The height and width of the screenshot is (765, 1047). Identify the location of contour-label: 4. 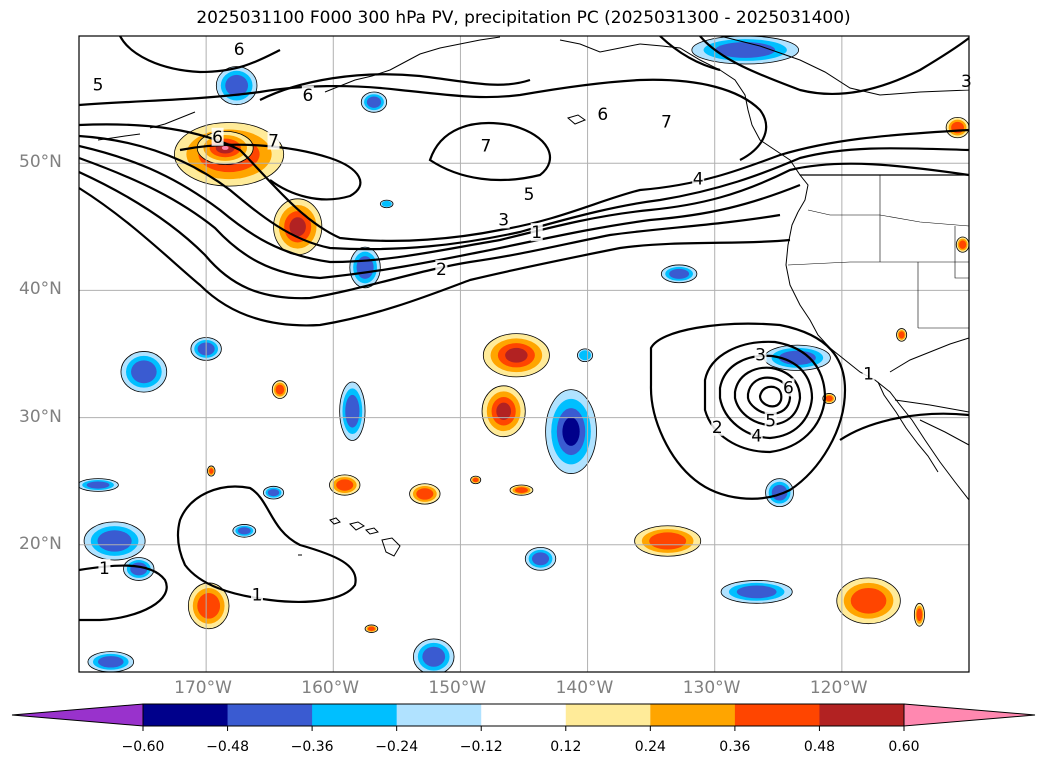
(698, 180).